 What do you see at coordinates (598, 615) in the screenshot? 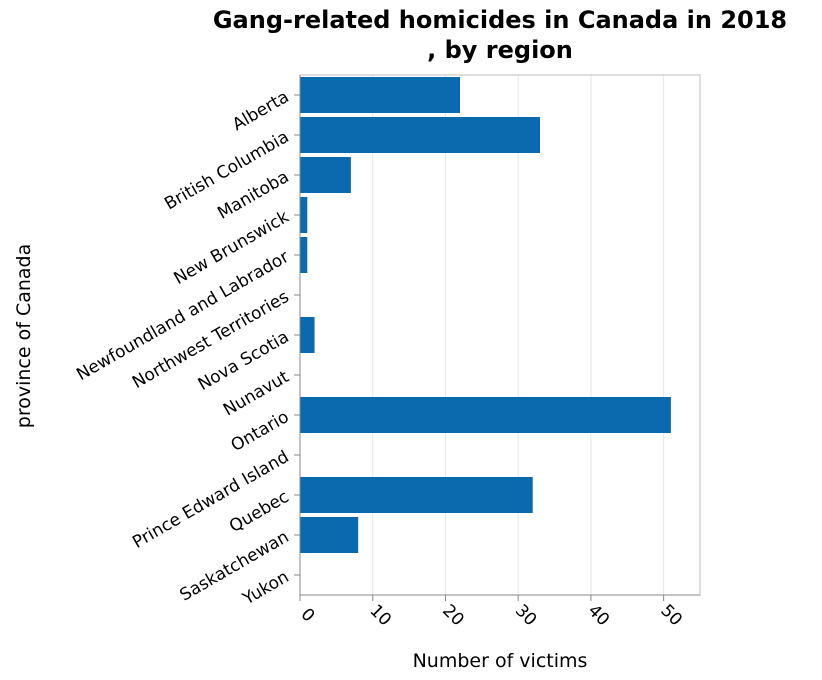
I see `x-tick-label-4: 40` at bounding box center [598, 615].